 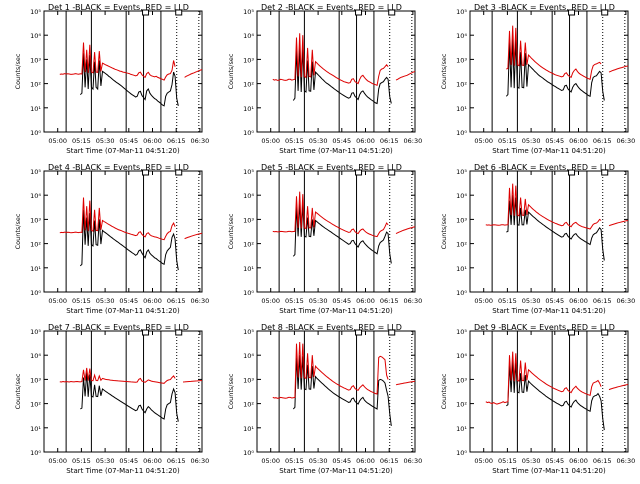 I want to click on x-axis-label: Start Time (07-Mar-11 04:51:20), so click(x=123, y=471).